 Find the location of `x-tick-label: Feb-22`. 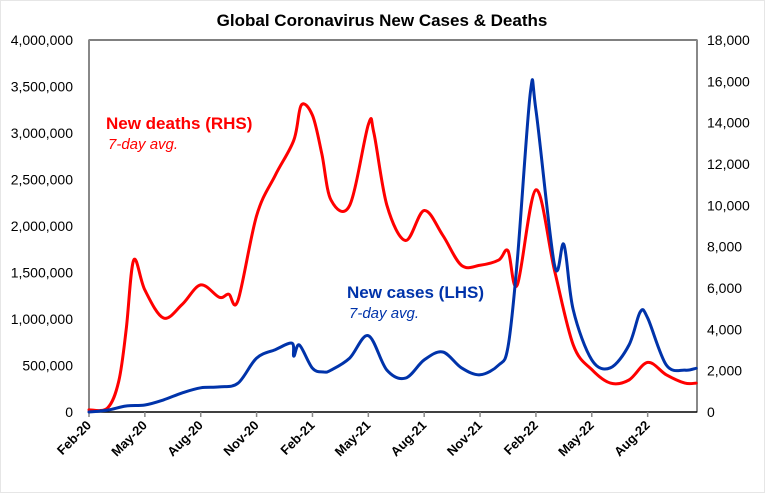

x-tick-label: Feb-22 is located at coordinates (521, 438).